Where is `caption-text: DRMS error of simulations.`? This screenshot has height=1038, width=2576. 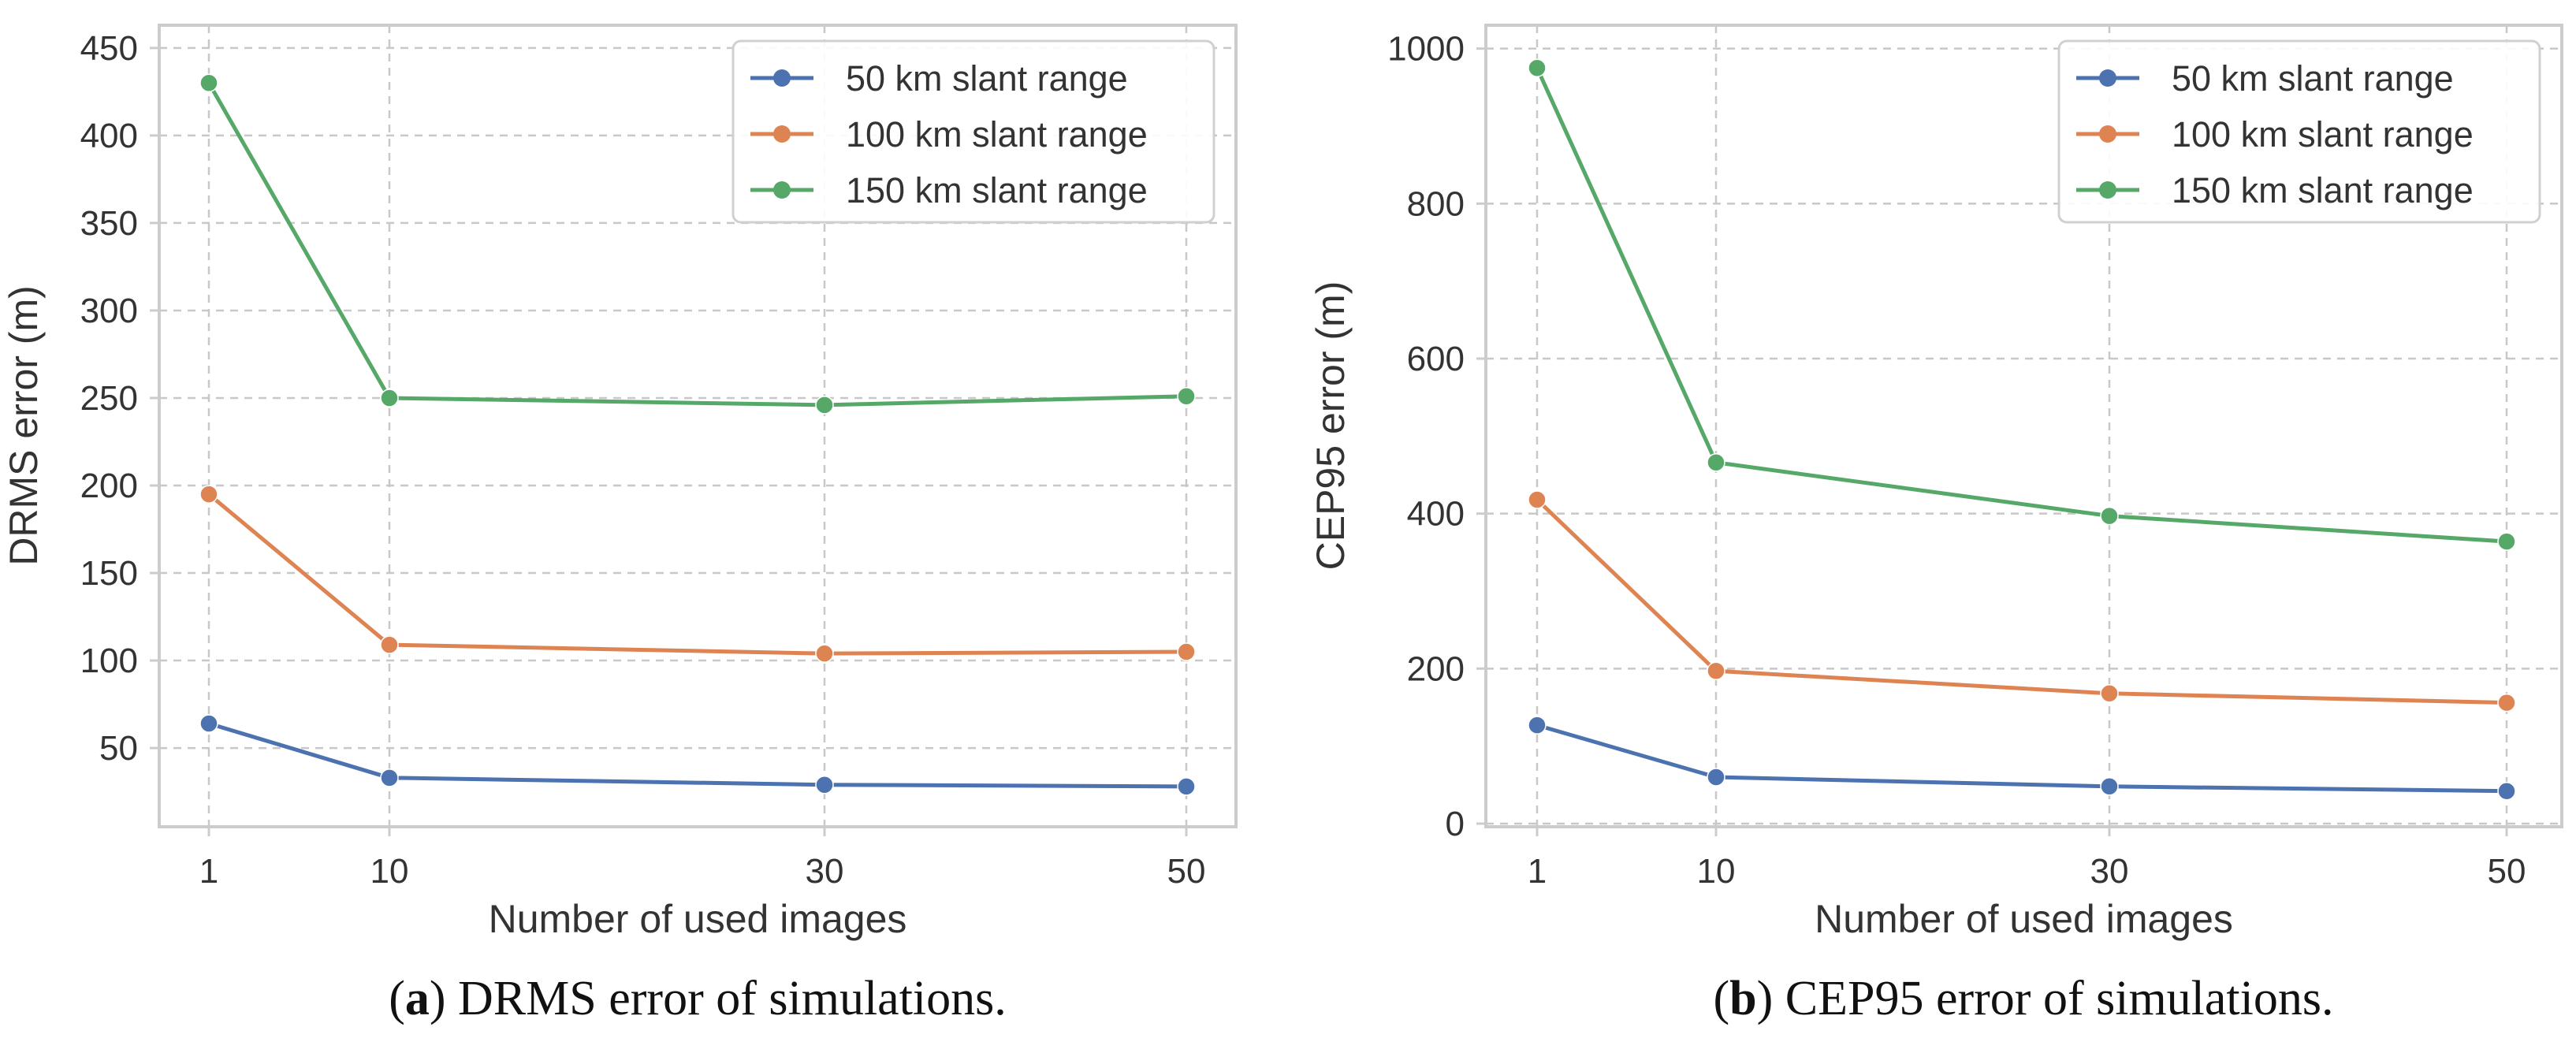
caption-text: DRMS error of simulations. is located at coordinates (732, 998).